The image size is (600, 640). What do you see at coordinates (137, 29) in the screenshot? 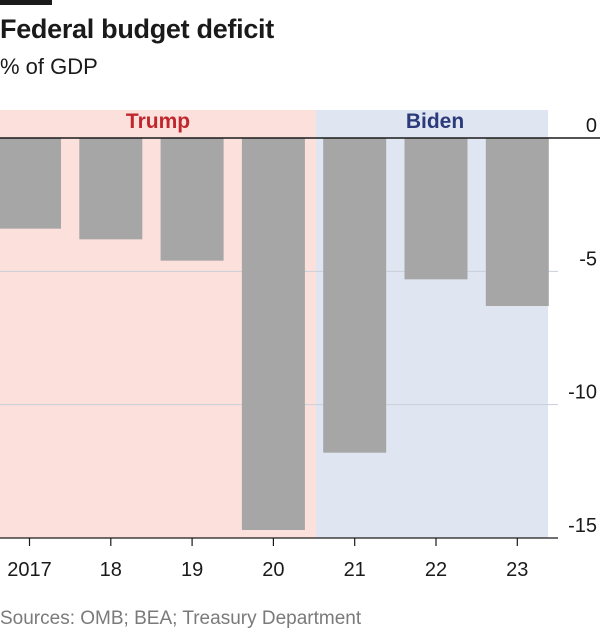
I see `chart-title: Federal budget deficit` at bounding box center [137, 29].